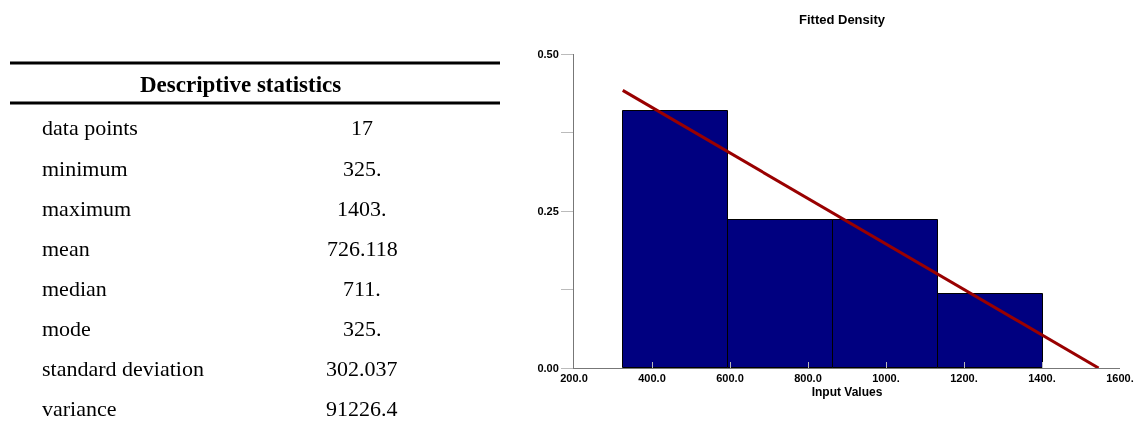 The height and width of the screenshot is (424, 1148). I want to click on text: mean, so click(66, 248).